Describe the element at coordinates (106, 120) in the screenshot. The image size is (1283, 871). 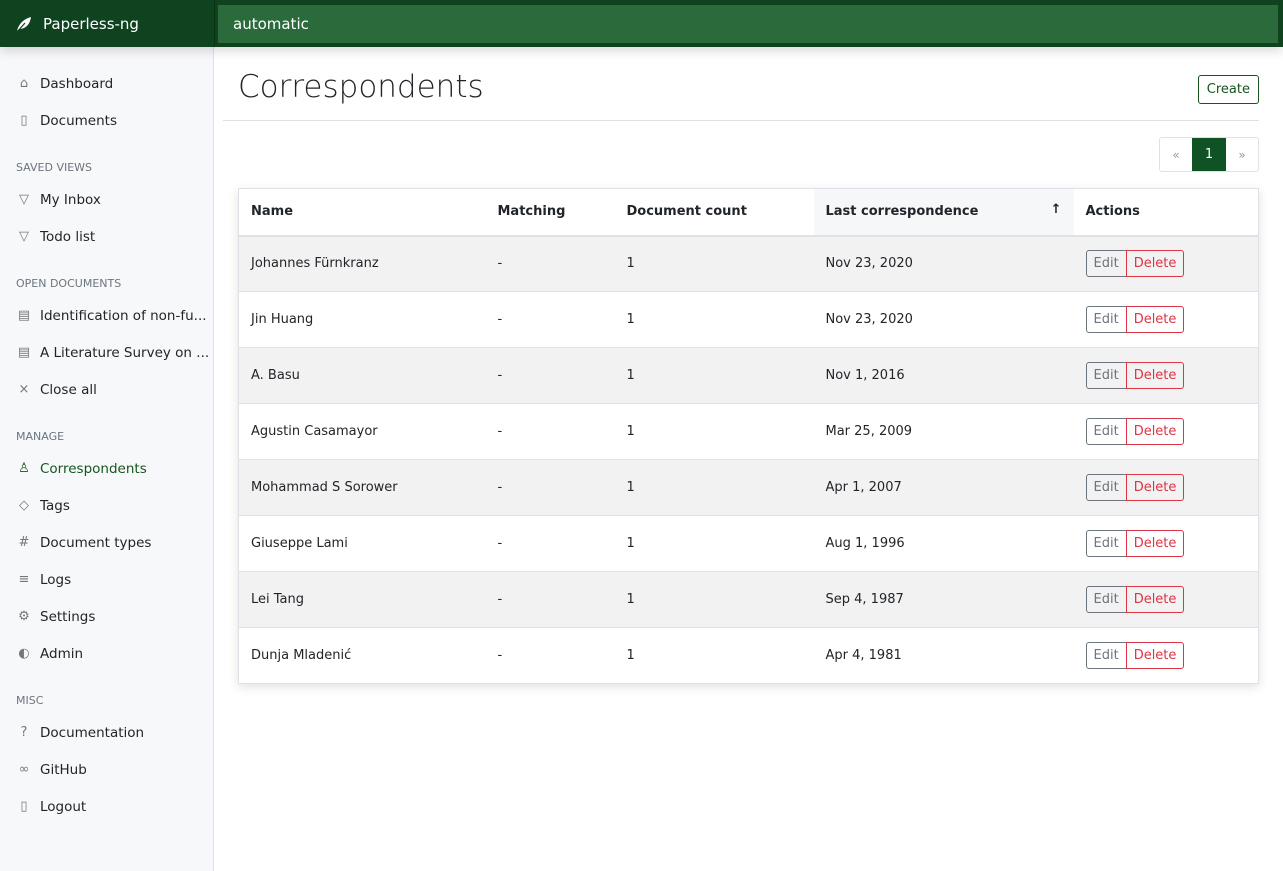
I see `sidebar-item-documents: ▯ Documents` at that location.